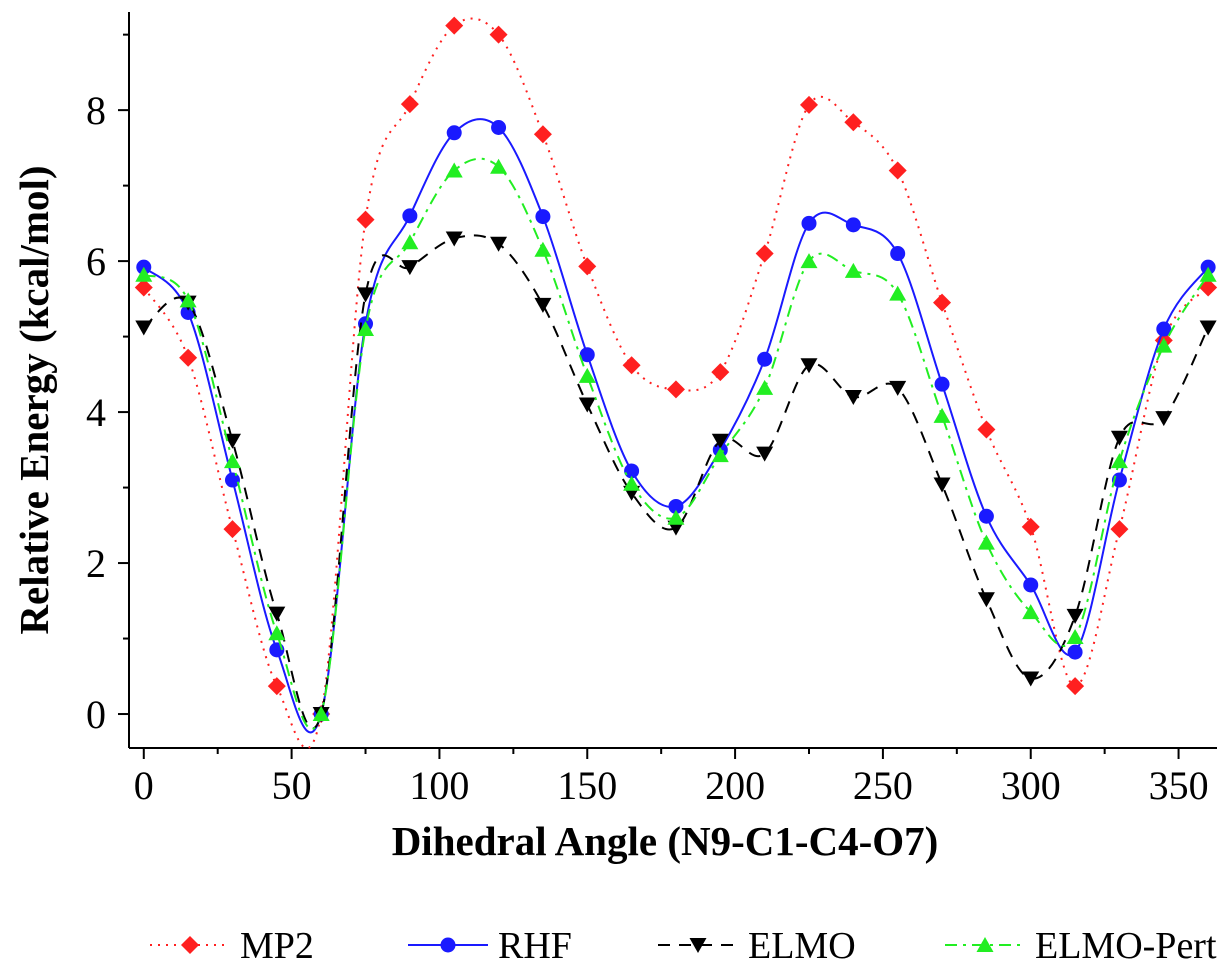 The width and height of the screenshot is (1227, 967). I want to click on x-tick-label: 250, so click(883, 785).